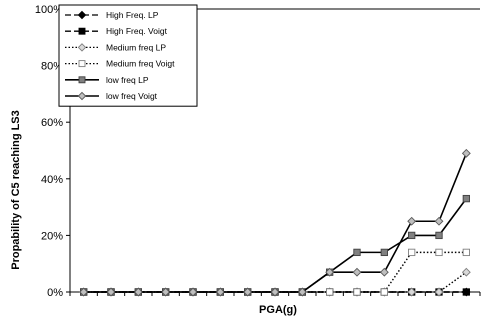  I want to click on legend-label: High Freq. LP, so click(132, 15).